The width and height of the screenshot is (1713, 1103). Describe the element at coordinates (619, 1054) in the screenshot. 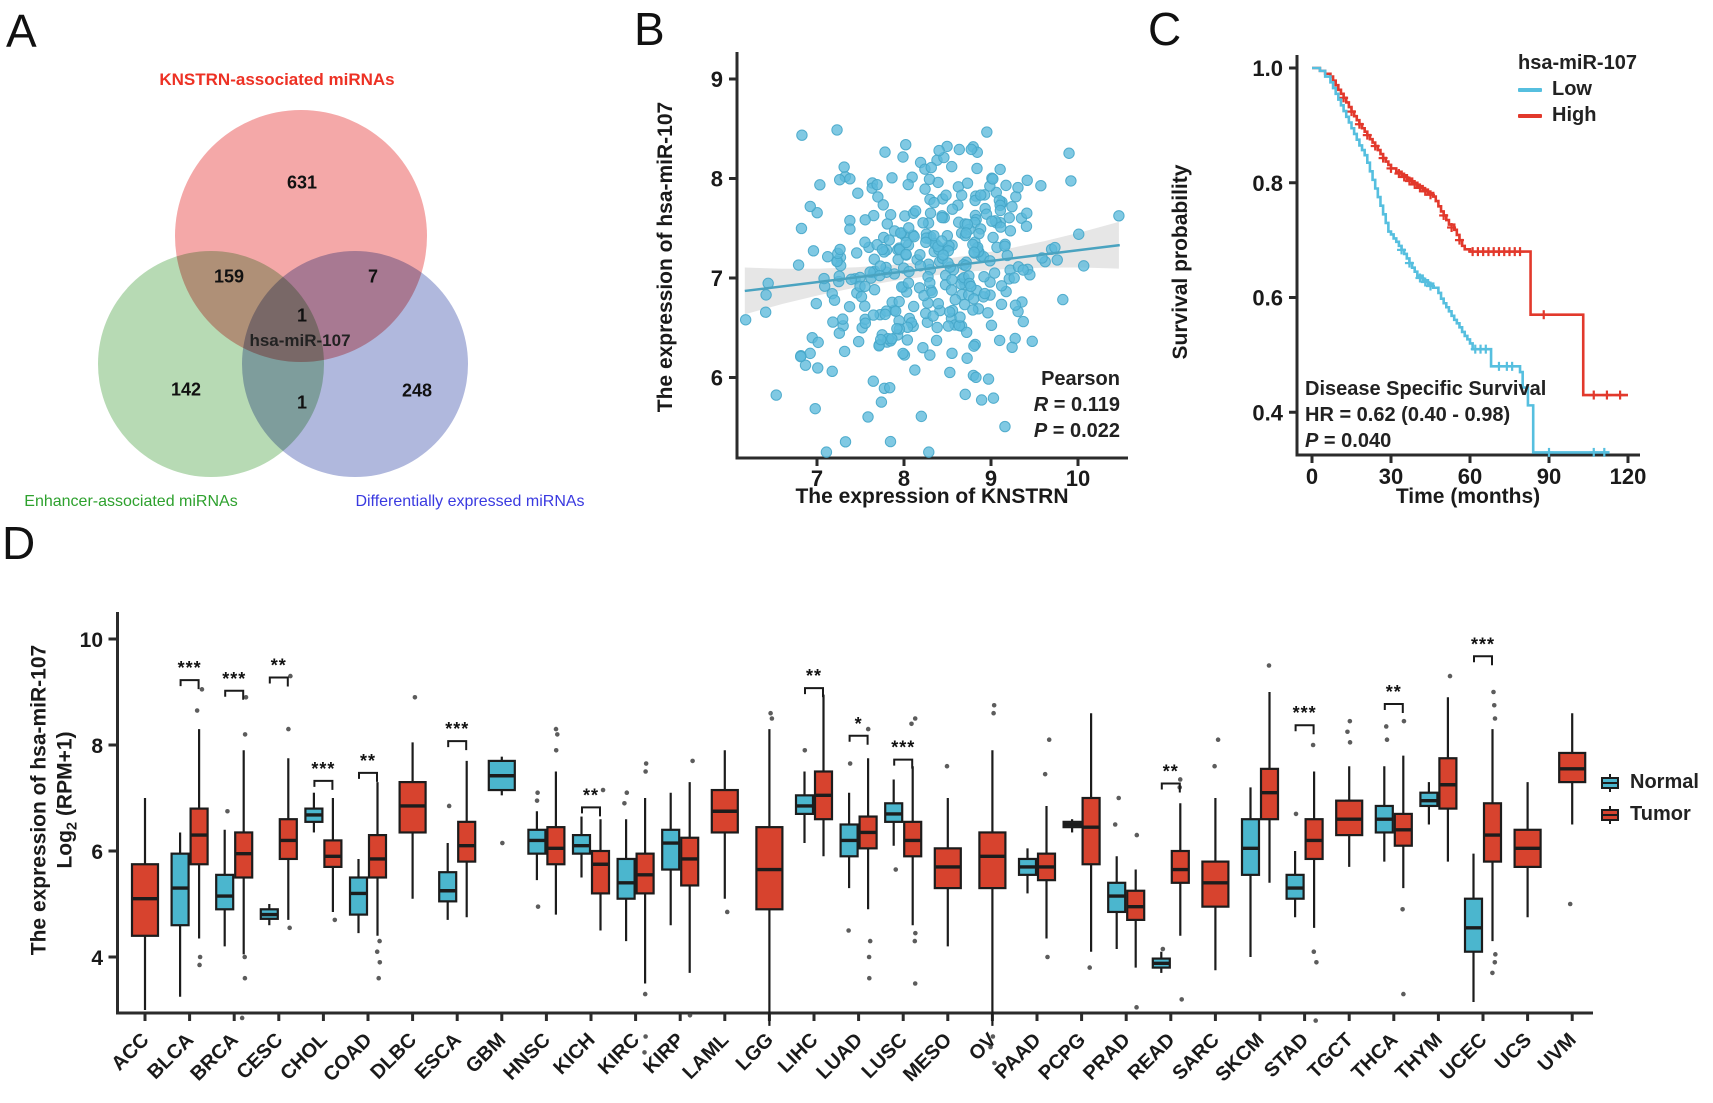

I see `svg-text: KIRC` at that location.